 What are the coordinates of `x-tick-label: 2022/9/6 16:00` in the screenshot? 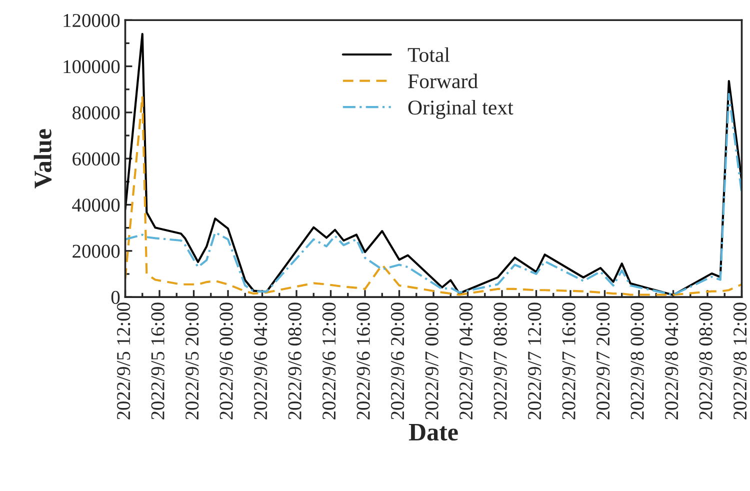 It's located at (363, 361).